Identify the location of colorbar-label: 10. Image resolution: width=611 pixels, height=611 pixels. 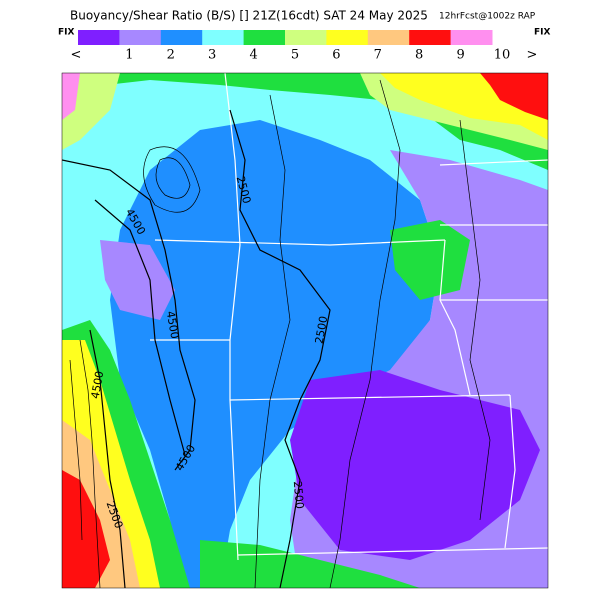
(502, 55).